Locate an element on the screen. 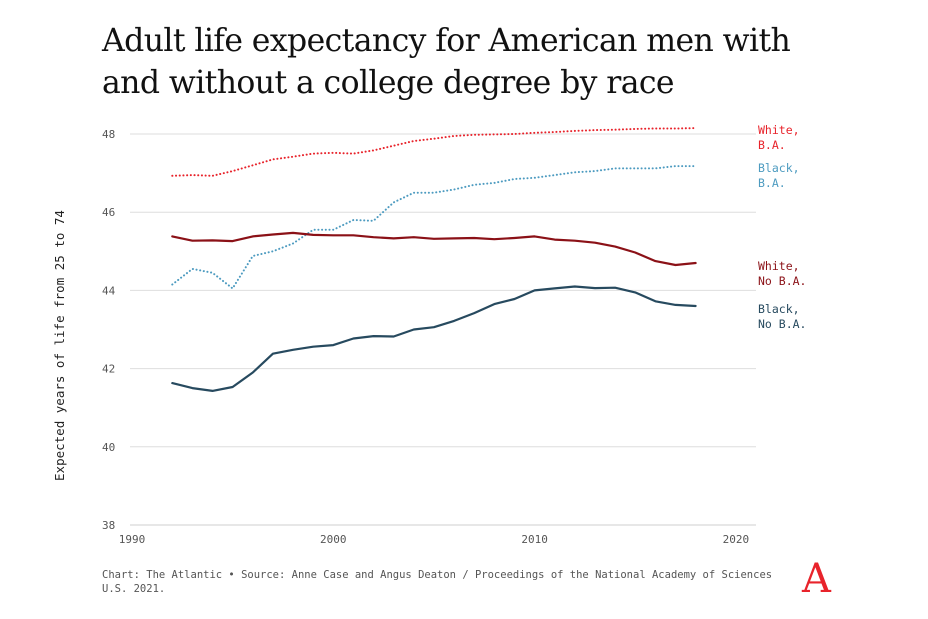  series-label-white-no-b-a-line-2: No B.A. is located at coordinates (782, 281).